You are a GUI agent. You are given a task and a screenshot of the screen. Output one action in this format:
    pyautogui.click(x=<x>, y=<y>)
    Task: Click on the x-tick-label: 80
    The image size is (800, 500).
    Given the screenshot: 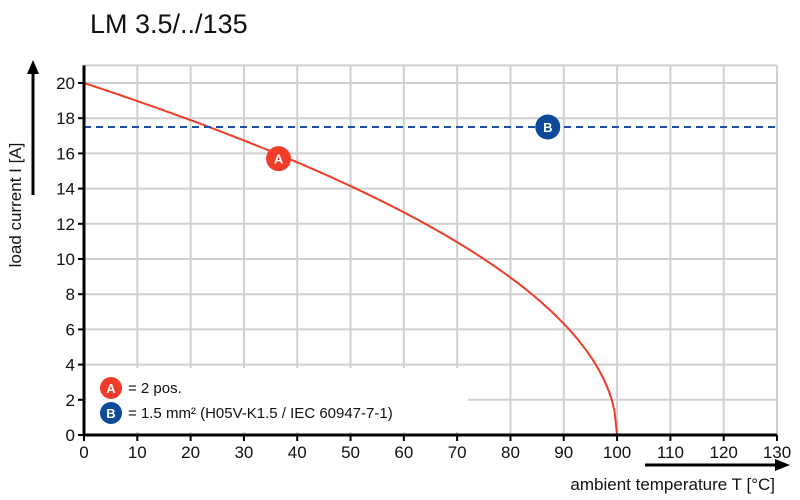 What is the action you would take?
    pyautogui.click(x=510, y=452)
    